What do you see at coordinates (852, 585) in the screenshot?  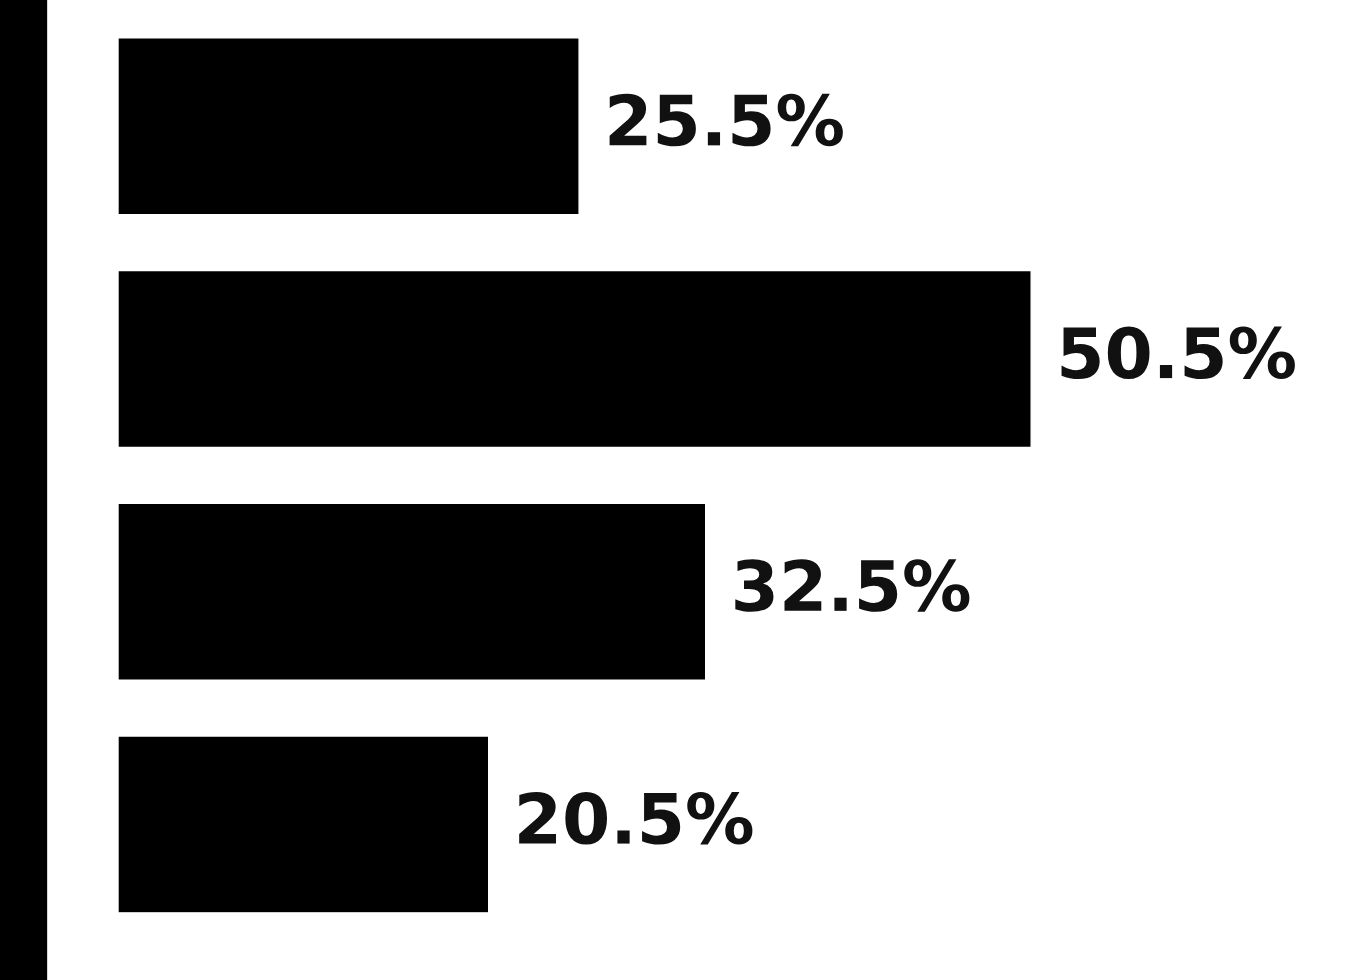 I see `data-label: 32.5%` at bounding box center [852, 585].